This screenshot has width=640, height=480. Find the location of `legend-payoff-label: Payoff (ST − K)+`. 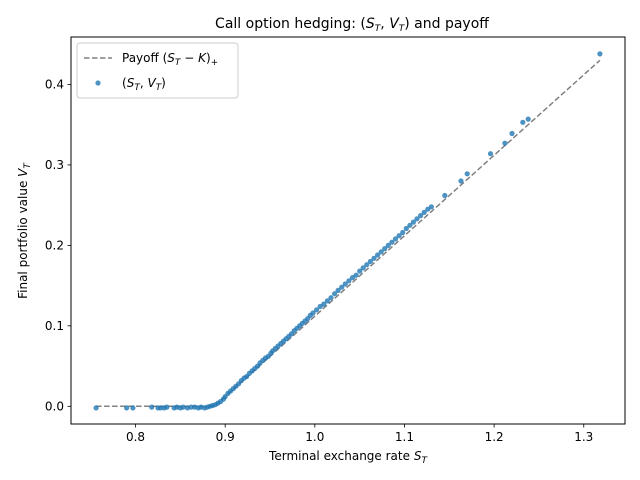

legend-payoff-label: Payoff (ST − K)+ is located at coordinates (170, 59).